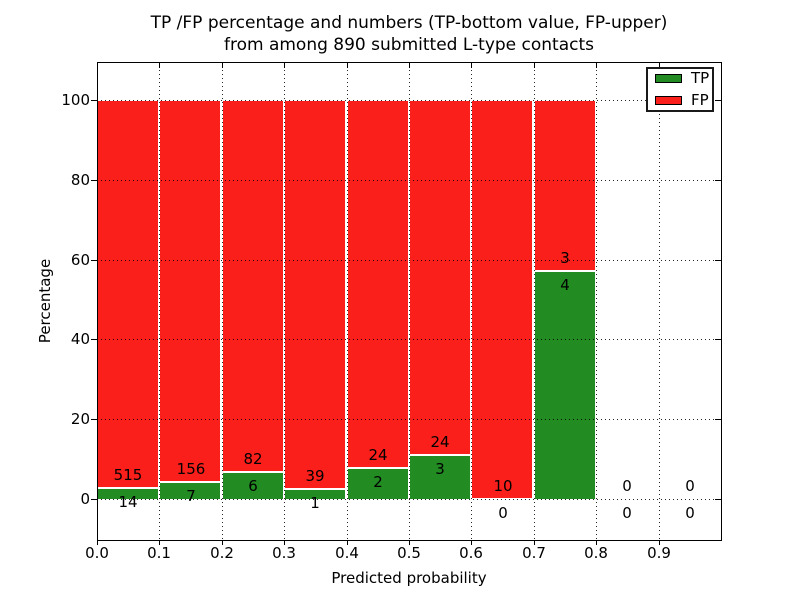 The height and width of the screenshot is (600, 800). I want to click on x-tick-label: 0.1, so click(159, 553).